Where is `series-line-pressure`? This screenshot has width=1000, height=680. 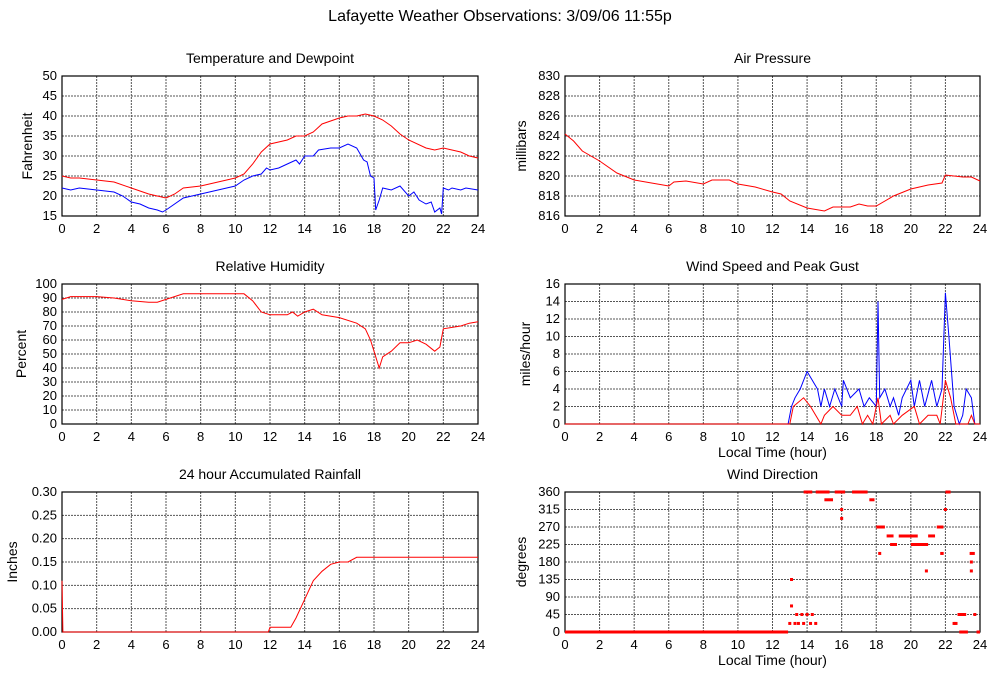
series-line-pressure is located at coordinates (772, 172).